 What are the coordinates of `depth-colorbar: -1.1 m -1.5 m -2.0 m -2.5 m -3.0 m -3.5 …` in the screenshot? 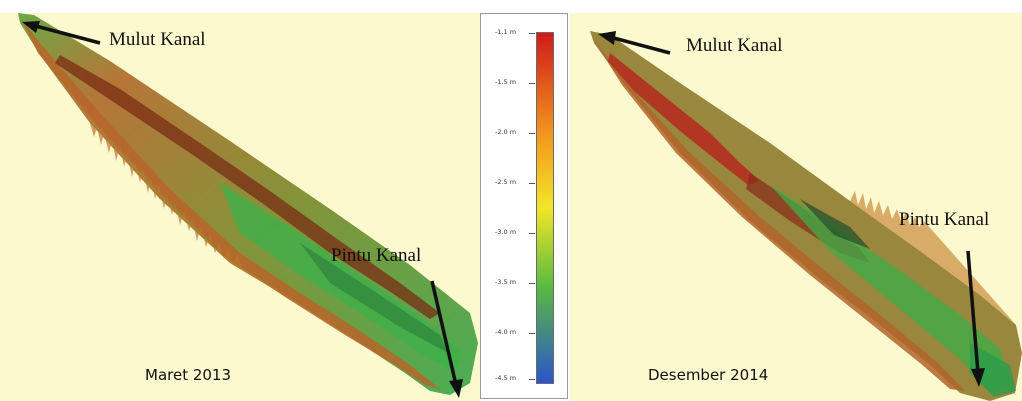 It's located at (524, 206).